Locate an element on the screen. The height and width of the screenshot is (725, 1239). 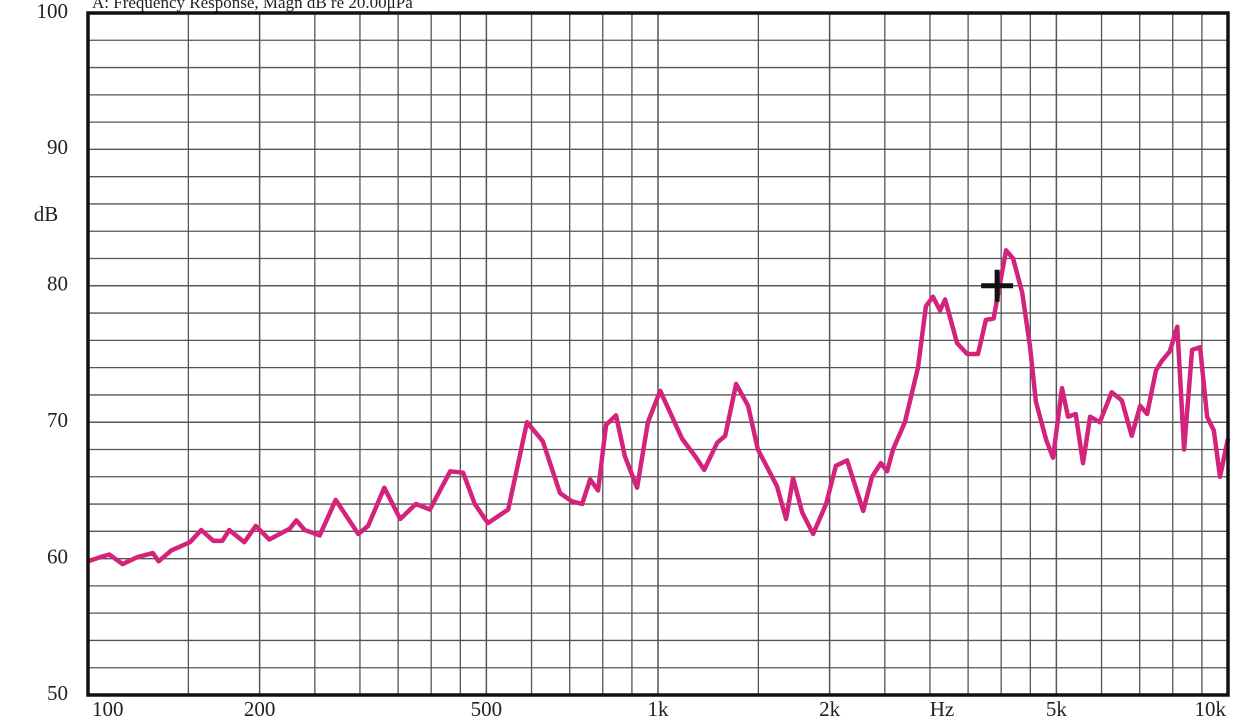
x-tick-label: 5k is located at coordinates (1057, 709).